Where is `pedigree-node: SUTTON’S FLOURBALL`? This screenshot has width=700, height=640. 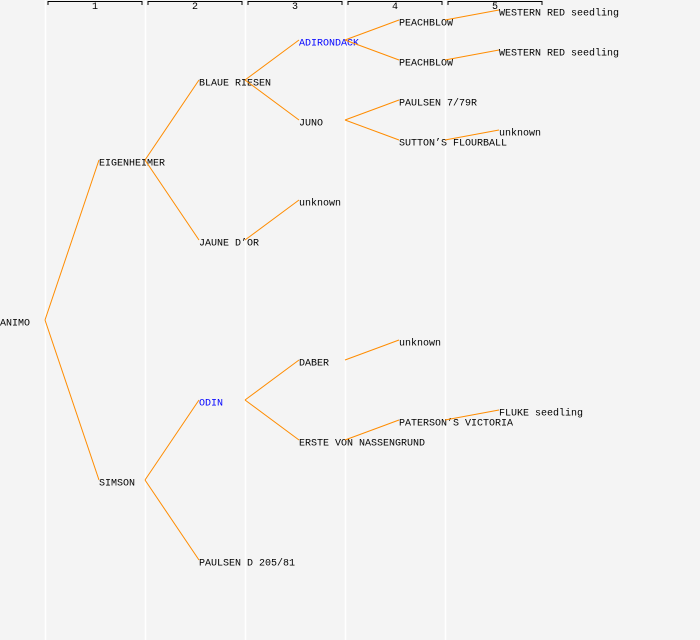
pedigree-node: SUTTON’S FLOURBALL is located at coordinates (453, 144).